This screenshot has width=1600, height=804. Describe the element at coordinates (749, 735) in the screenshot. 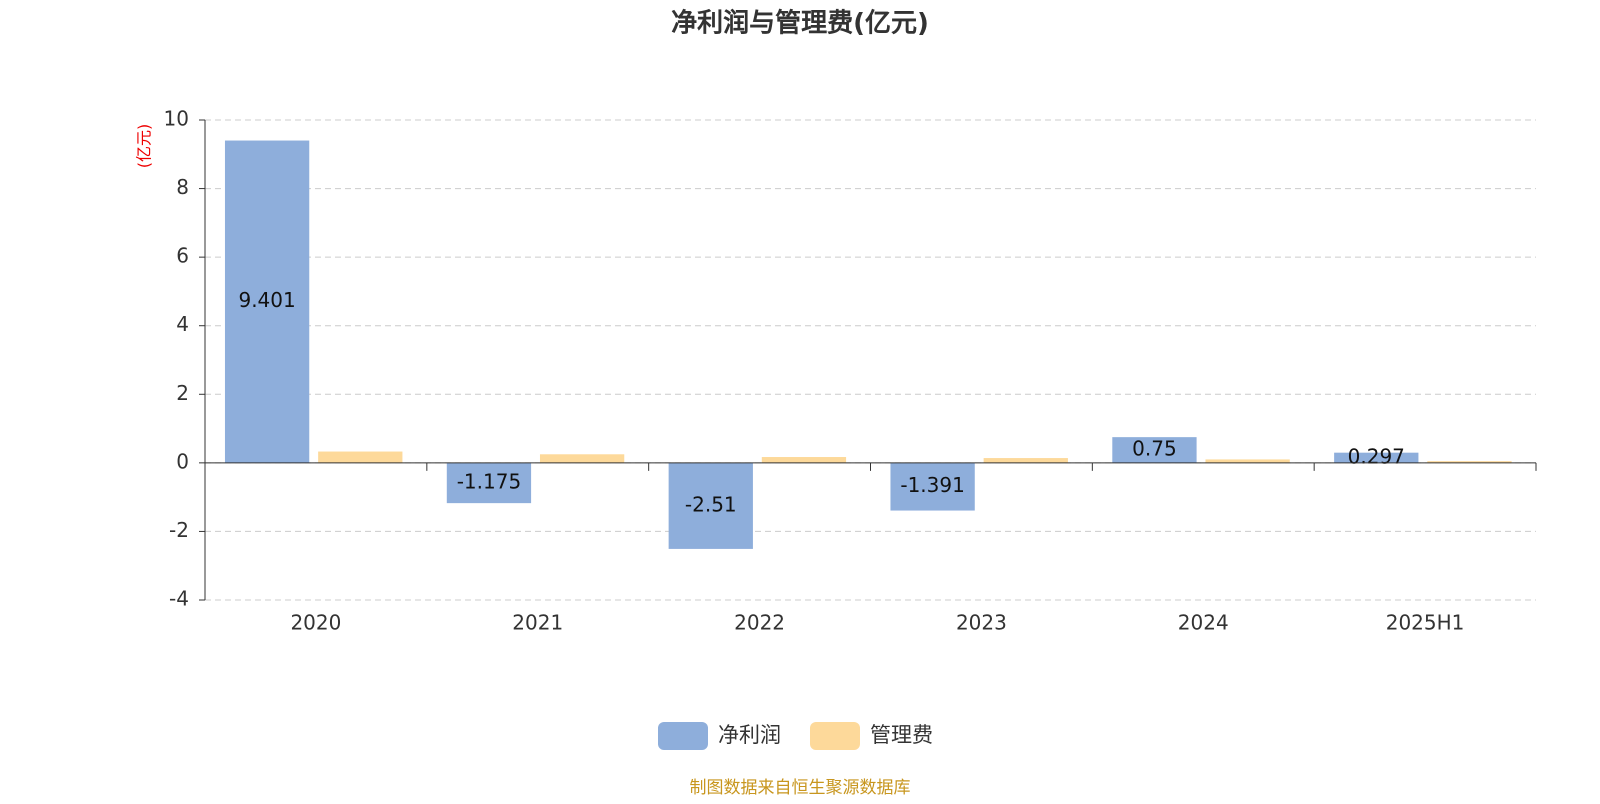

I see `legend-label: 净利润` at that location.